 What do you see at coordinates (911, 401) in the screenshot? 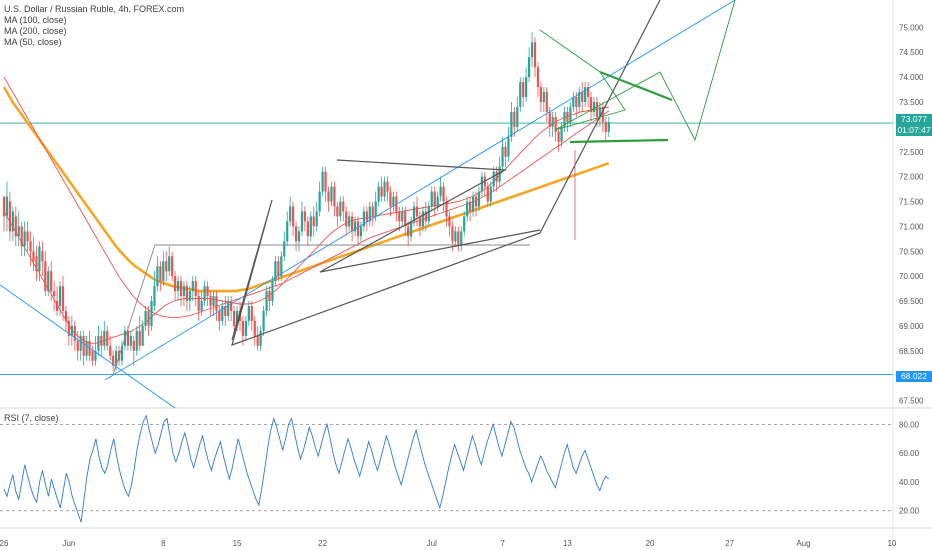
I see `y-tick-label: 67.500` at bounding box center [911, 401].